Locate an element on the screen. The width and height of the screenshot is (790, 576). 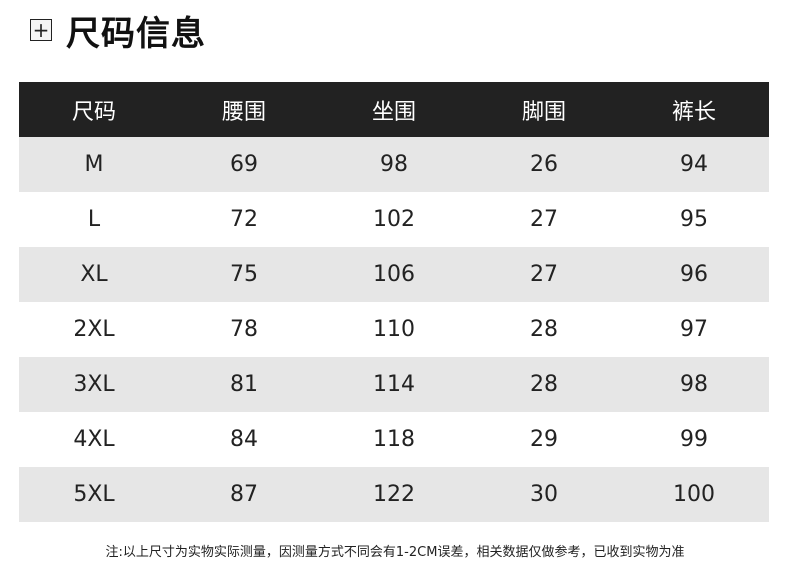
header-cell: 腰围 is located at coordinates (243, 112).